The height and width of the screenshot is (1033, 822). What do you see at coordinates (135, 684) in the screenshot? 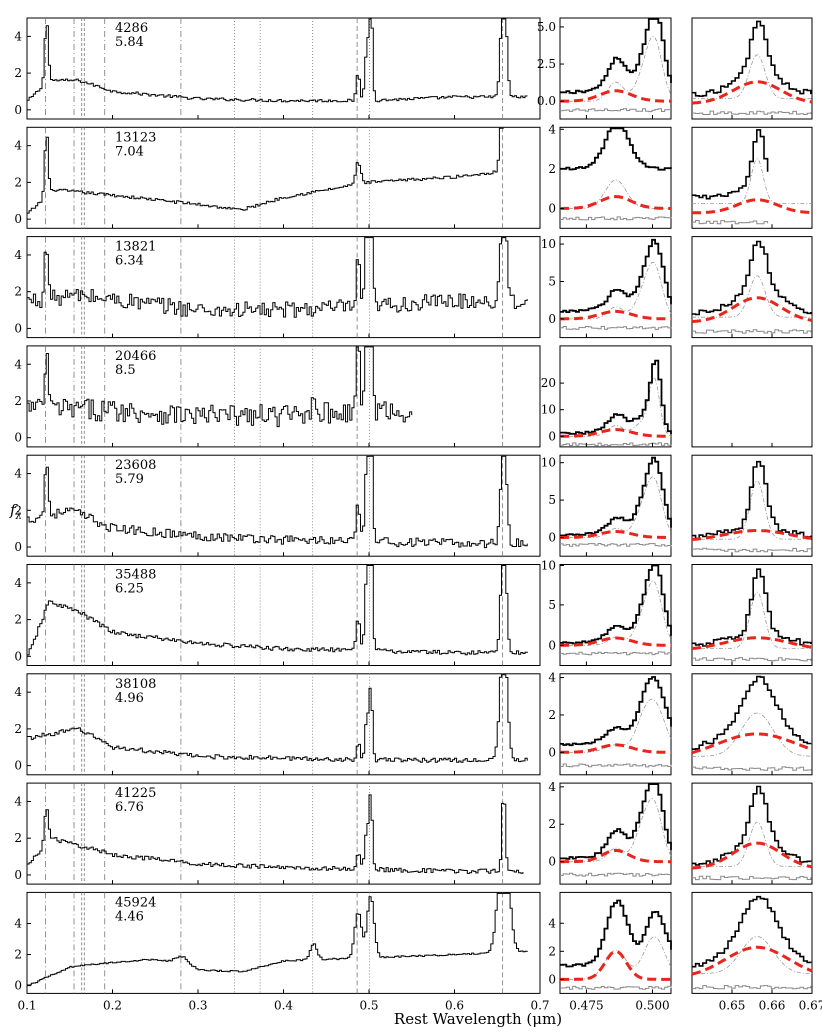
I see `object-id-label: 38108` at bounding box center [135, 684].